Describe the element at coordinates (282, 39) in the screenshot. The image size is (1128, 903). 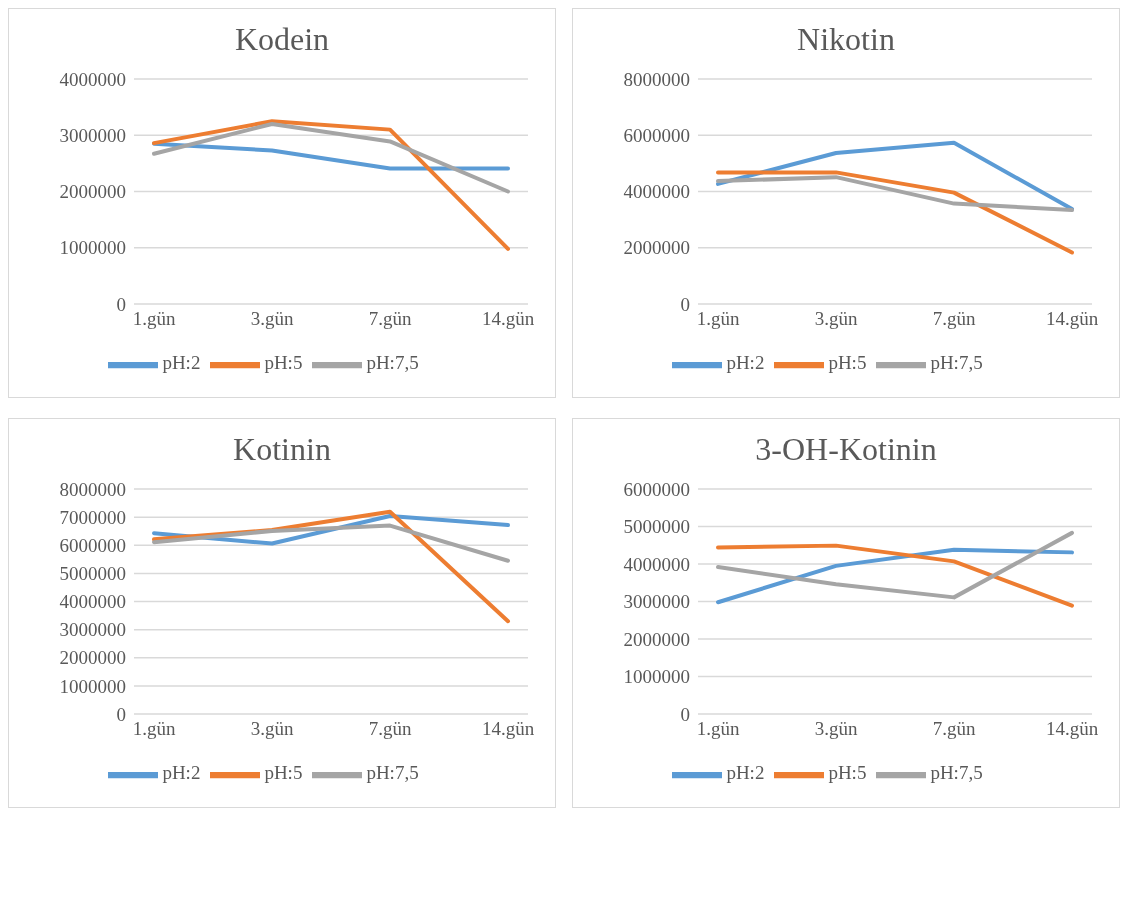
I see `chart-title: Kodein` at that location.